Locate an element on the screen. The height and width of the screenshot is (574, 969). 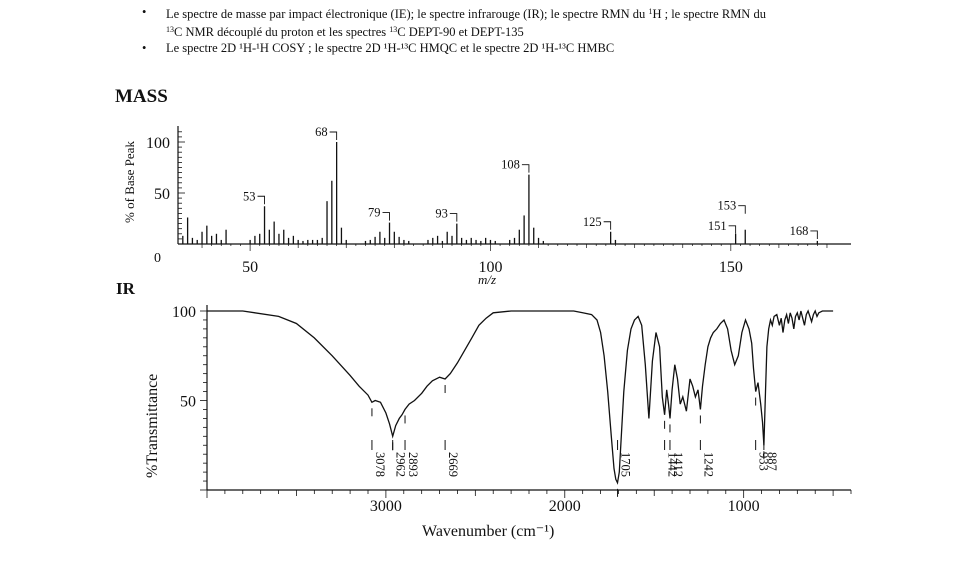
mass-peak-label: 93 is located at coordinates (441, 214).